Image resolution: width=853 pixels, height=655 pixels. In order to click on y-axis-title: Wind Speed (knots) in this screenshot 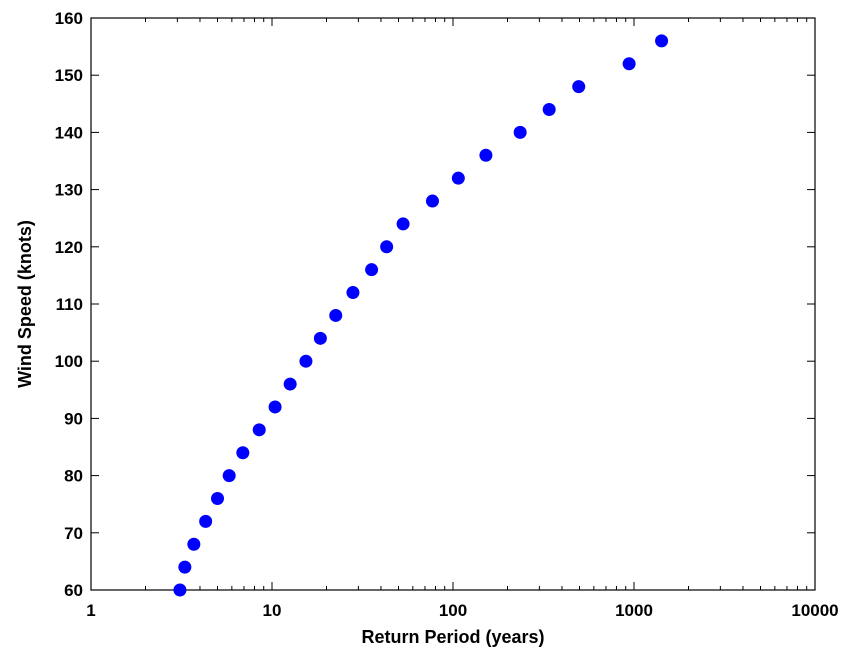, I will do `click(25, 304)`.